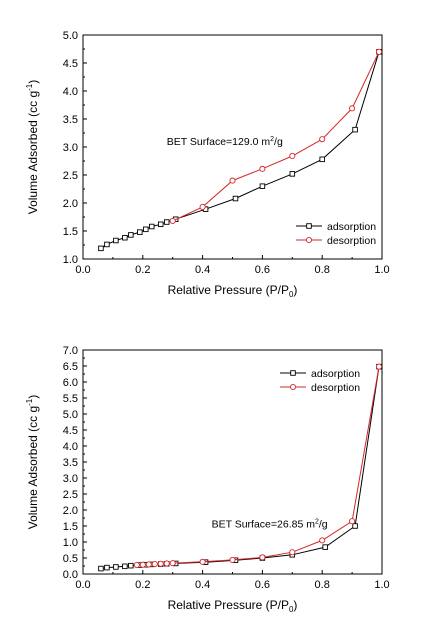 The image size is (442, 625). I want to click on y-tick-label: 5.5, so click(70, 399).